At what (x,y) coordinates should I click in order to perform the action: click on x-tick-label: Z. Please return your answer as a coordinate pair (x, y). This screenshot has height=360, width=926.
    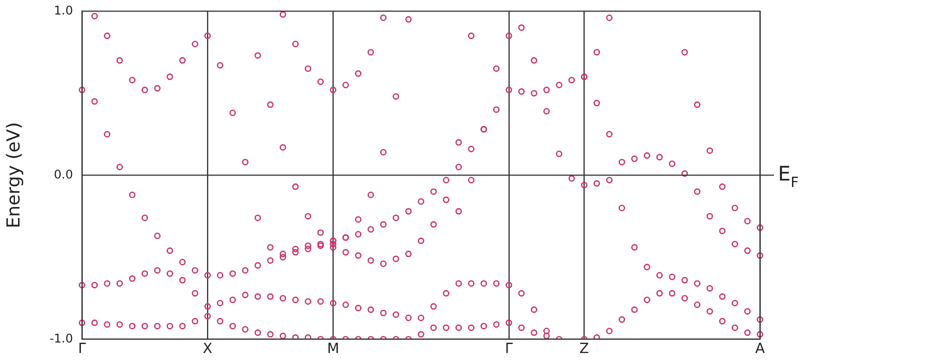
    Looking at the image, I should click on (584, 349).